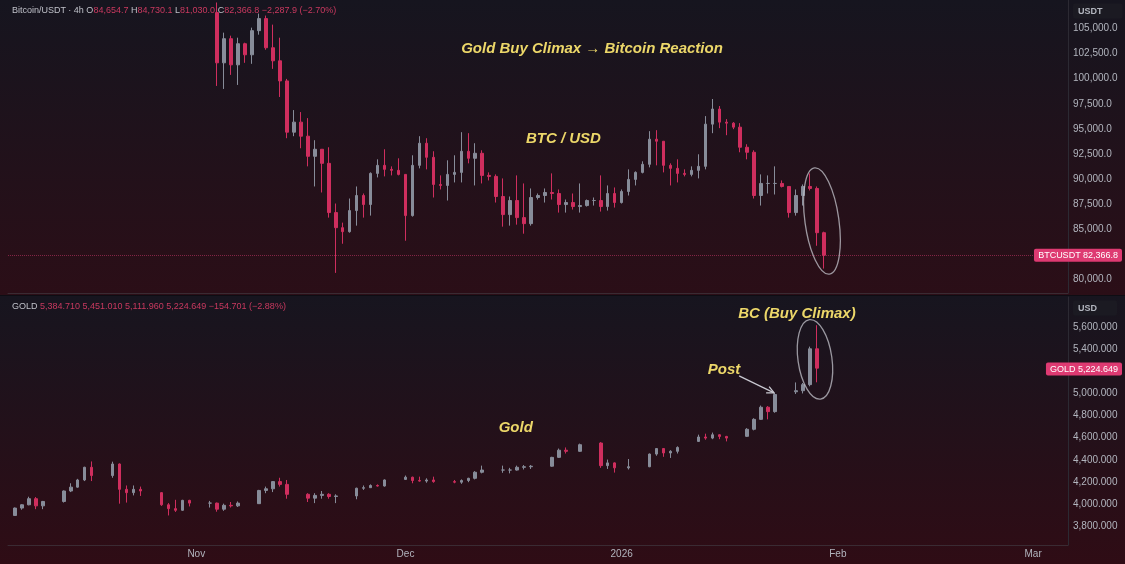 The height and width of the screenshot is (564, 1125). I want to click on x-tick-label: Mar, so click(1033, 553).